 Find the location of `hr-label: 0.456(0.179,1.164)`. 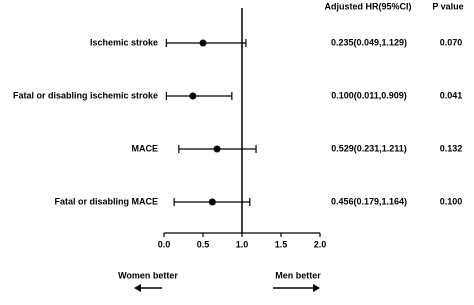

hr-label: 0.456(0.179,1.164) is located at coordinates (369, 201).